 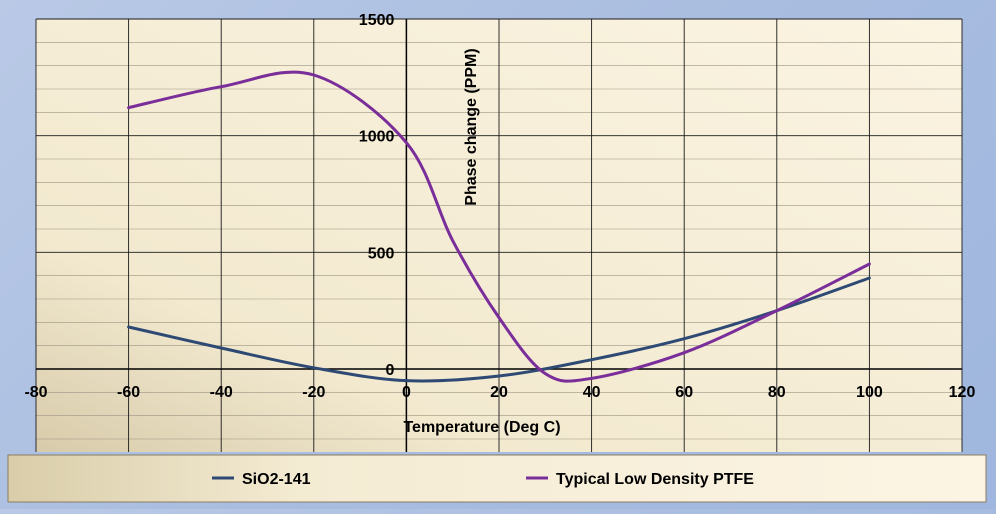 What do you see at coordinates (381, 253) in the screenshot?
I see `y-tick-label: 500` at bounding box center [381, 253].